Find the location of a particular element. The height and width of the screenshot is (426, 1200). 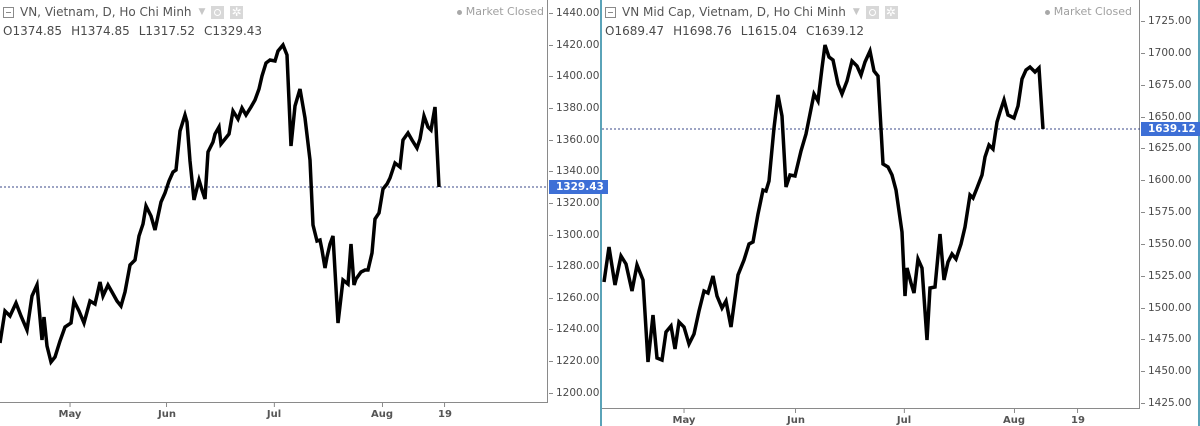

y-tick: 1525.00 is located at coordinates (1166, 276).